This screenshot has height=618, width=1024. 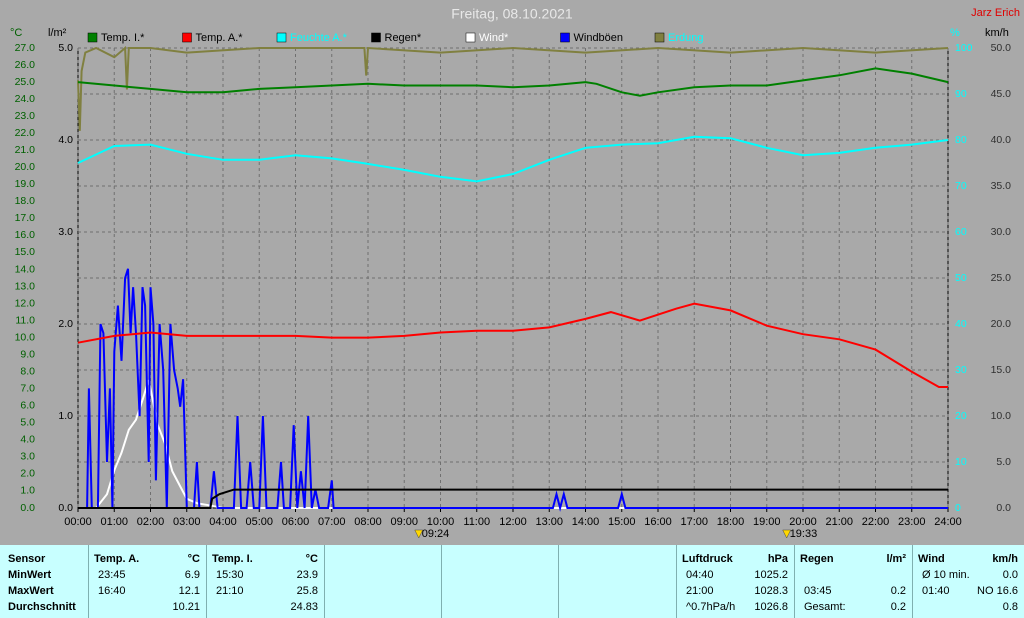 What do you see at coordinates (825, 607) in the screenshot?
I see `cell-text: Gesamt:` at bounding box center [825, 607].